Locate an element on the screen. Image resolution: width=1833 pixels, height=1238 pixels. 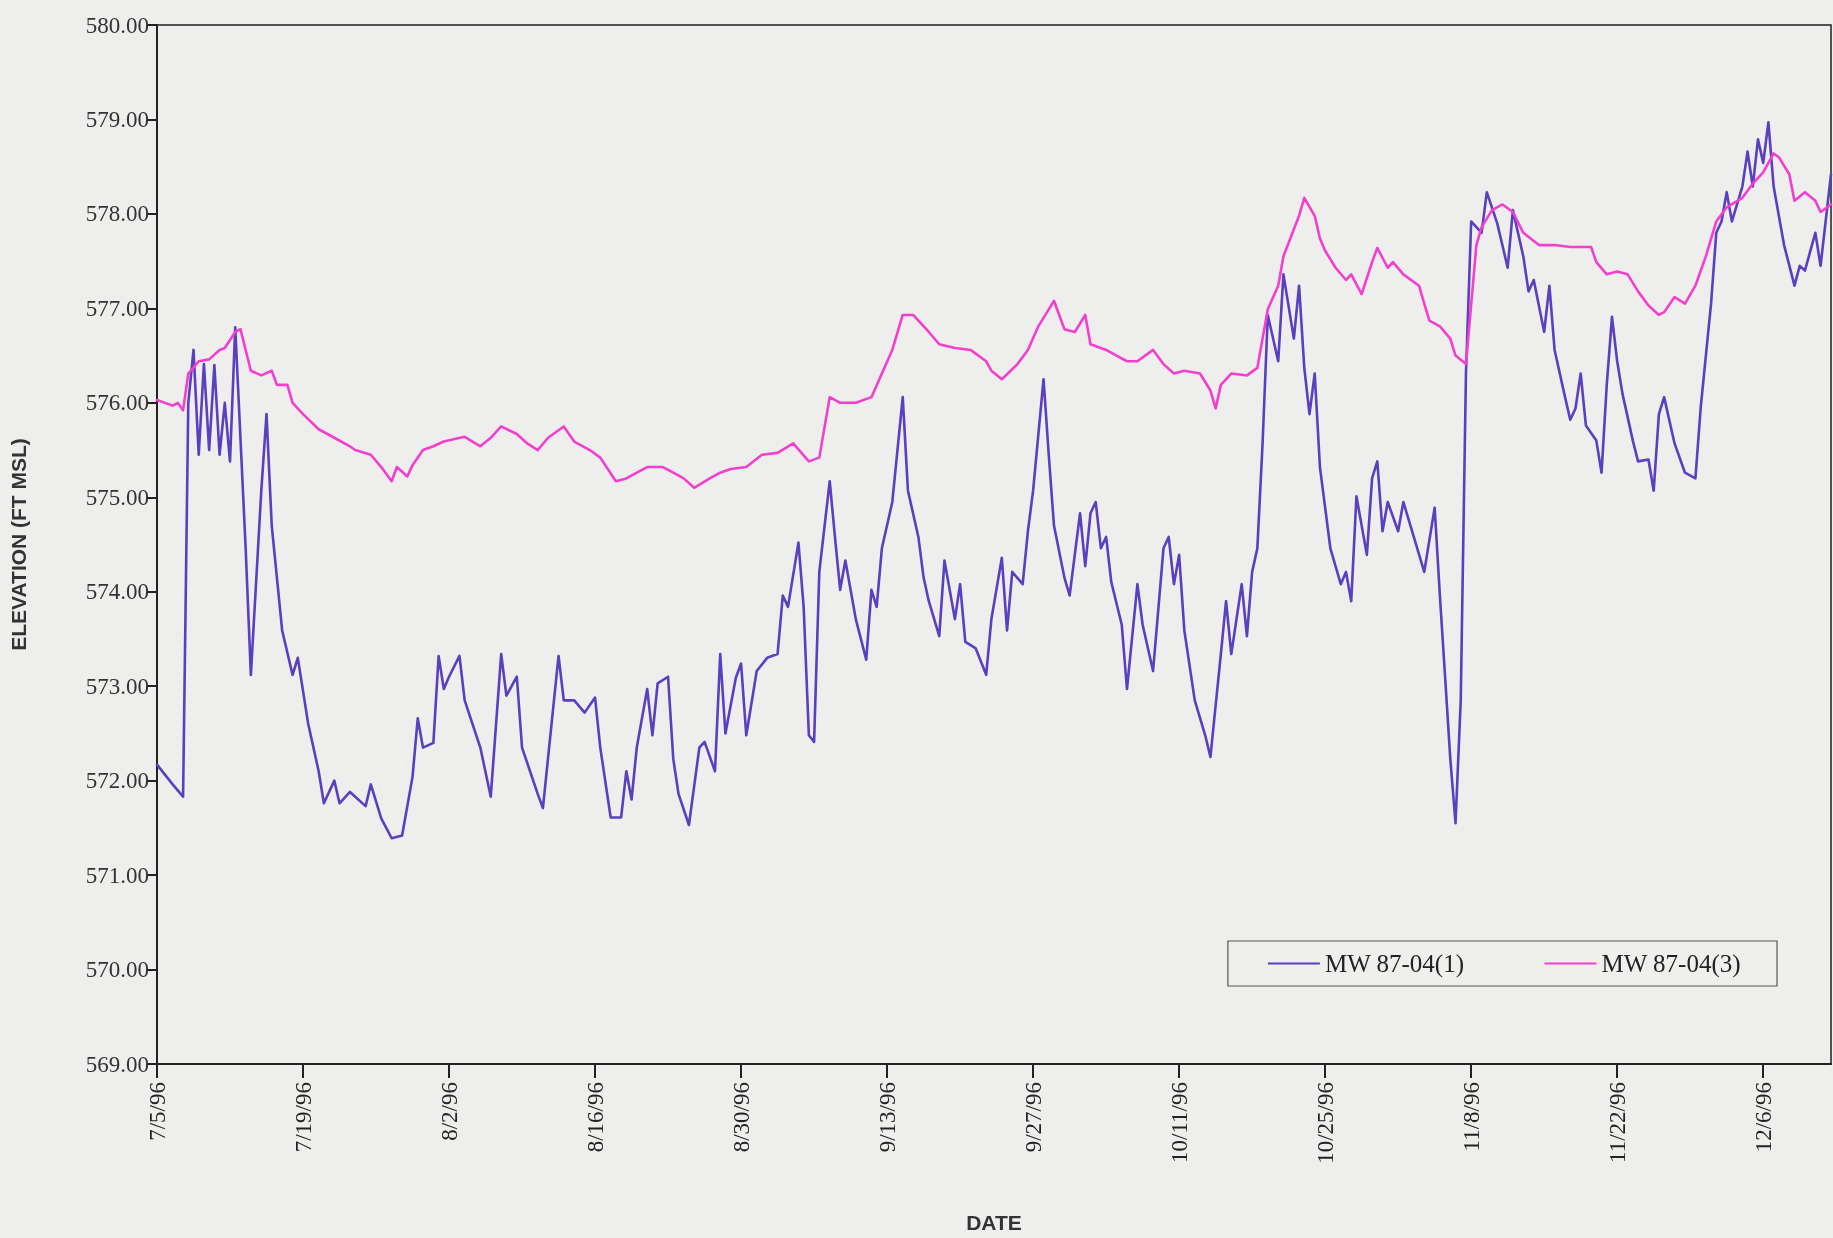
y-tick-label: 575.00 is located at coordinates (117, 497).